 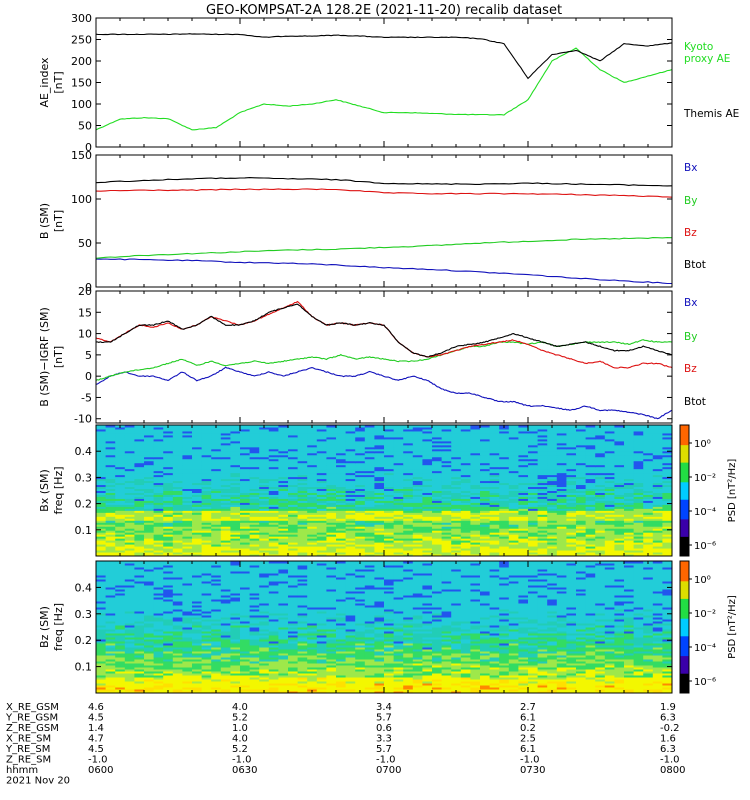 What do you see at coordinates (690, 233) in the screenshot?
I see `legend-b-2: Bz` at bounding box center [690, 233].